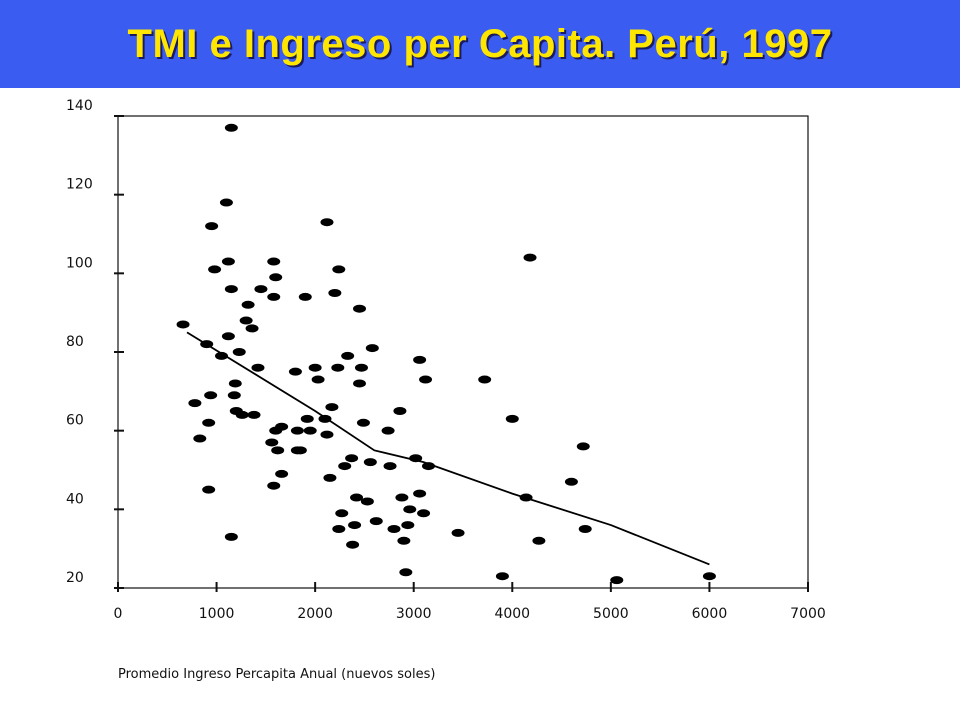 The image size is (960, 720). Describe the element at coordinates (470, 602) in the screenshot. I see `x-axis: 0 1000 2000 3000 4000 5000 6000 7000` at that location.